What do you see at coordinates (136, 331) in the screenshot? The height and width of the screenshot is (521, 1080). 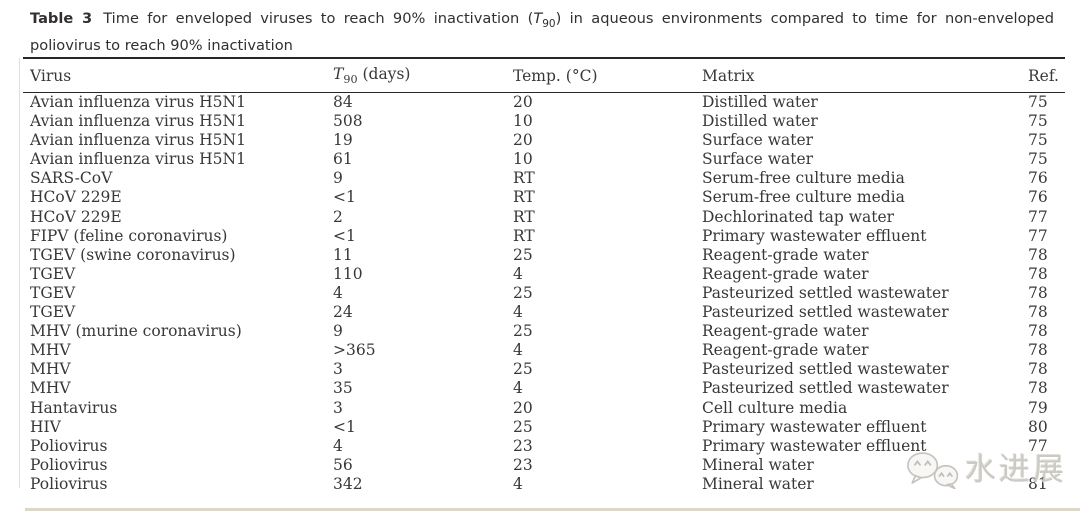 I see `cell-virus: MHV (murine coronavirus)` at bounding box center [136, 331].